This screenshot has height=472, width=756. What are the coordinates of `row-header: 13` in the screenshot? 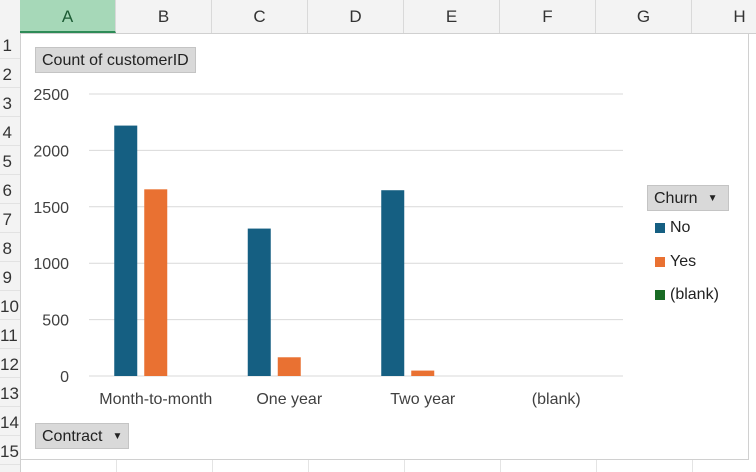 It's located at (10, 394).